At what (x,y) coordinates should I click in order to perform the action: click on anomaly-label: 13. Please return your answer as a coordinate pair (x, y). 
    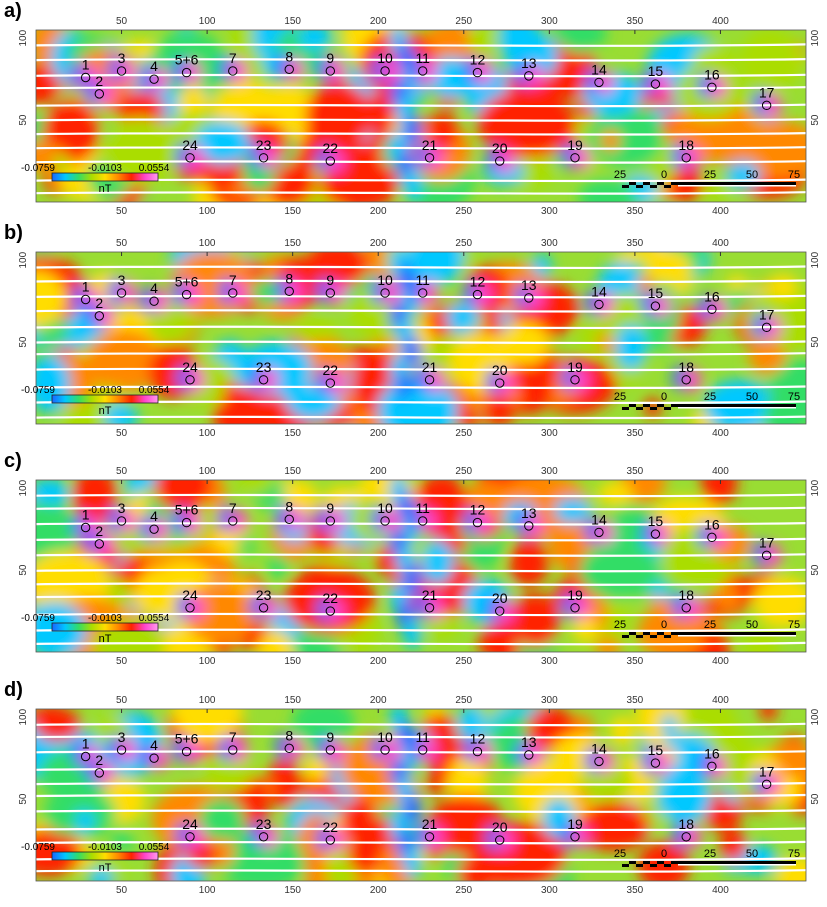
    Looking at the image, I should click on (529, 63).